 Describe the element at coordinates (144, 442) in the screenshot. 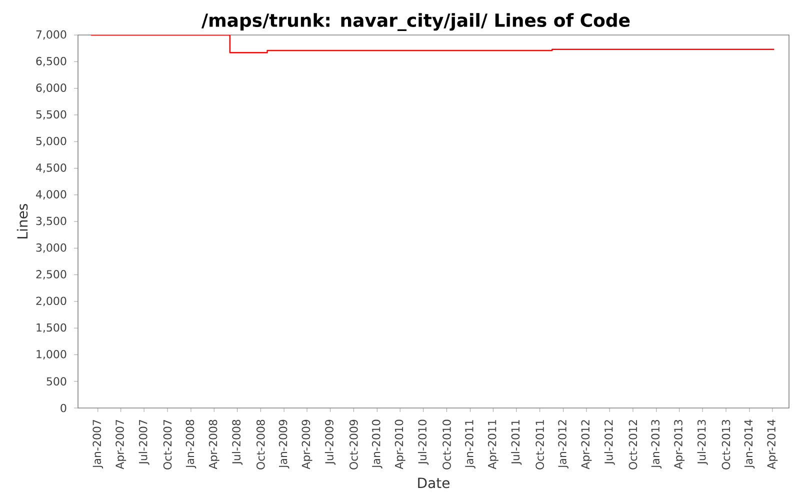

I see `x-tick-label: Jul-2007` at that location.